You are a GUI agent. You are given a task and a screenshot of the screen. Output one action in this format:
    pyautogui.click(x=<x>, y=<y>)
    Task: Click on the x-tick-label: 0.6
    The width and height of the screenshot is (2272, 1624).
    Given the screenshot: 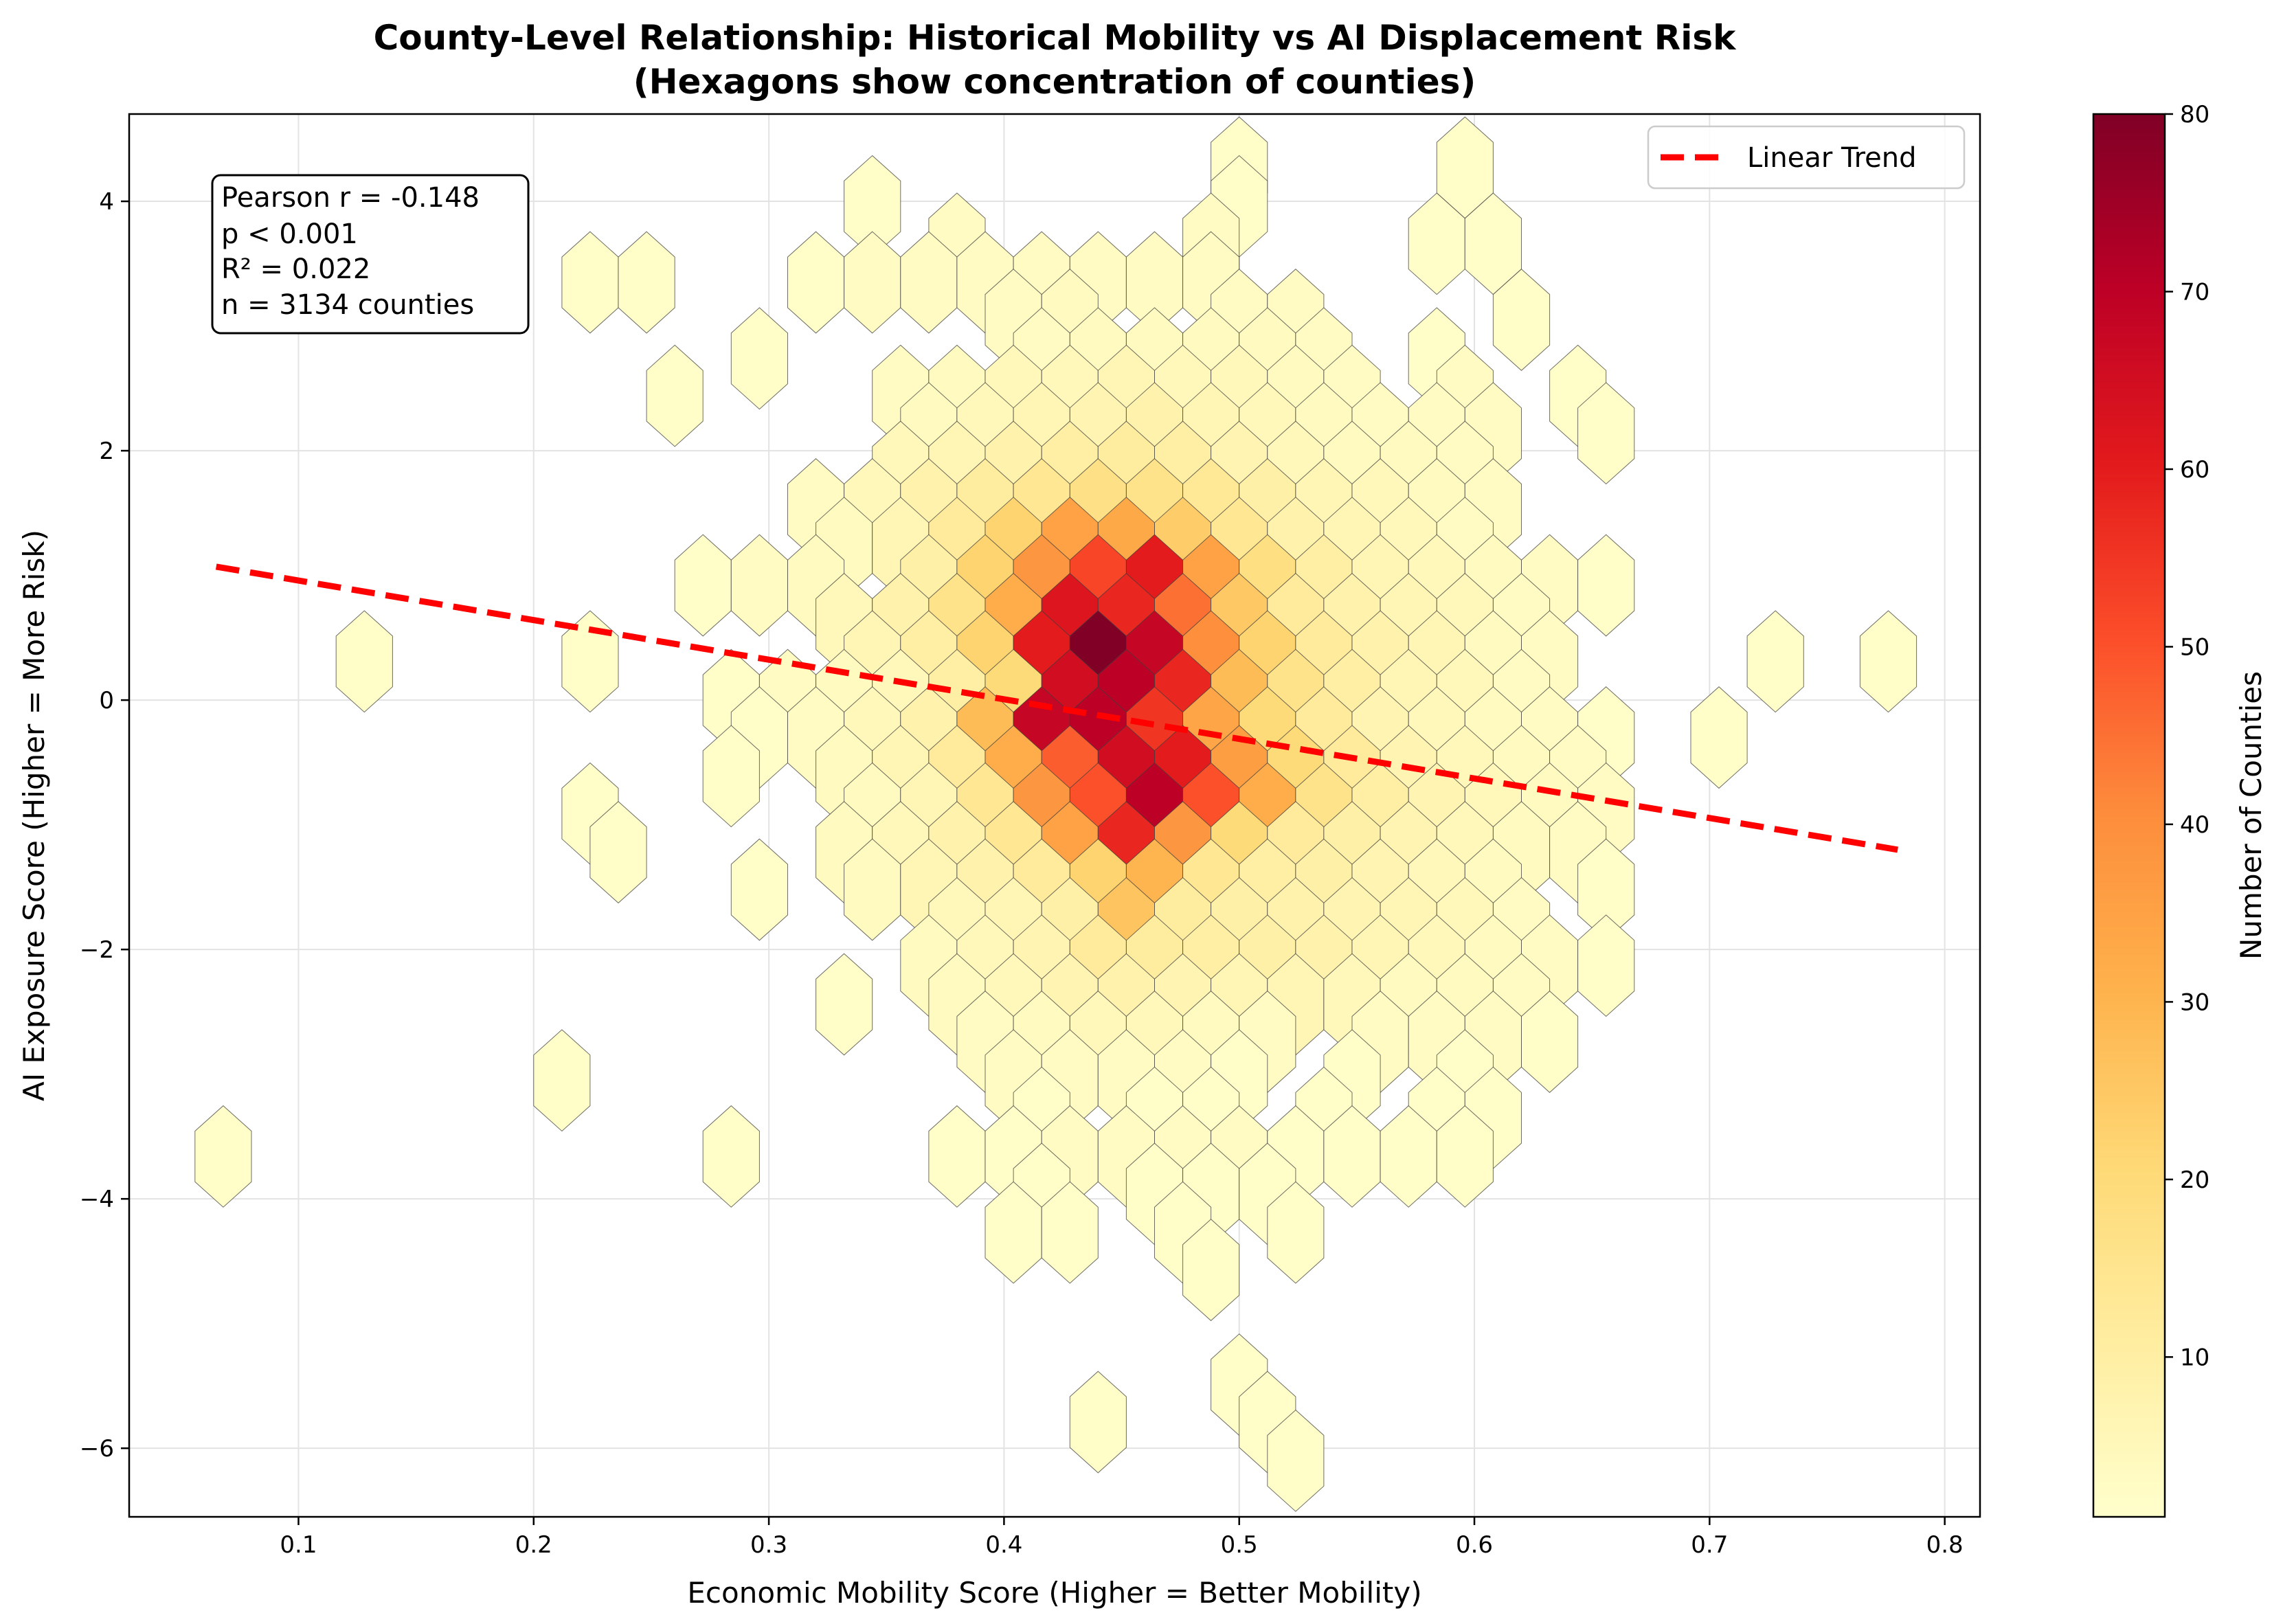 What is the action you would take?
    pyautogui.click(x=1474, y=1545)
    